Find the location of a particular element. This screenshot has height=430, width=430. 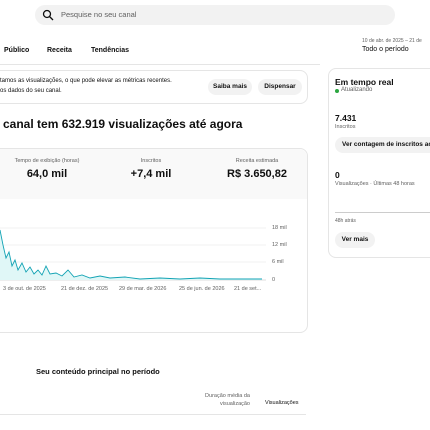

button: Ver mais is located at coordinates (355, 240).